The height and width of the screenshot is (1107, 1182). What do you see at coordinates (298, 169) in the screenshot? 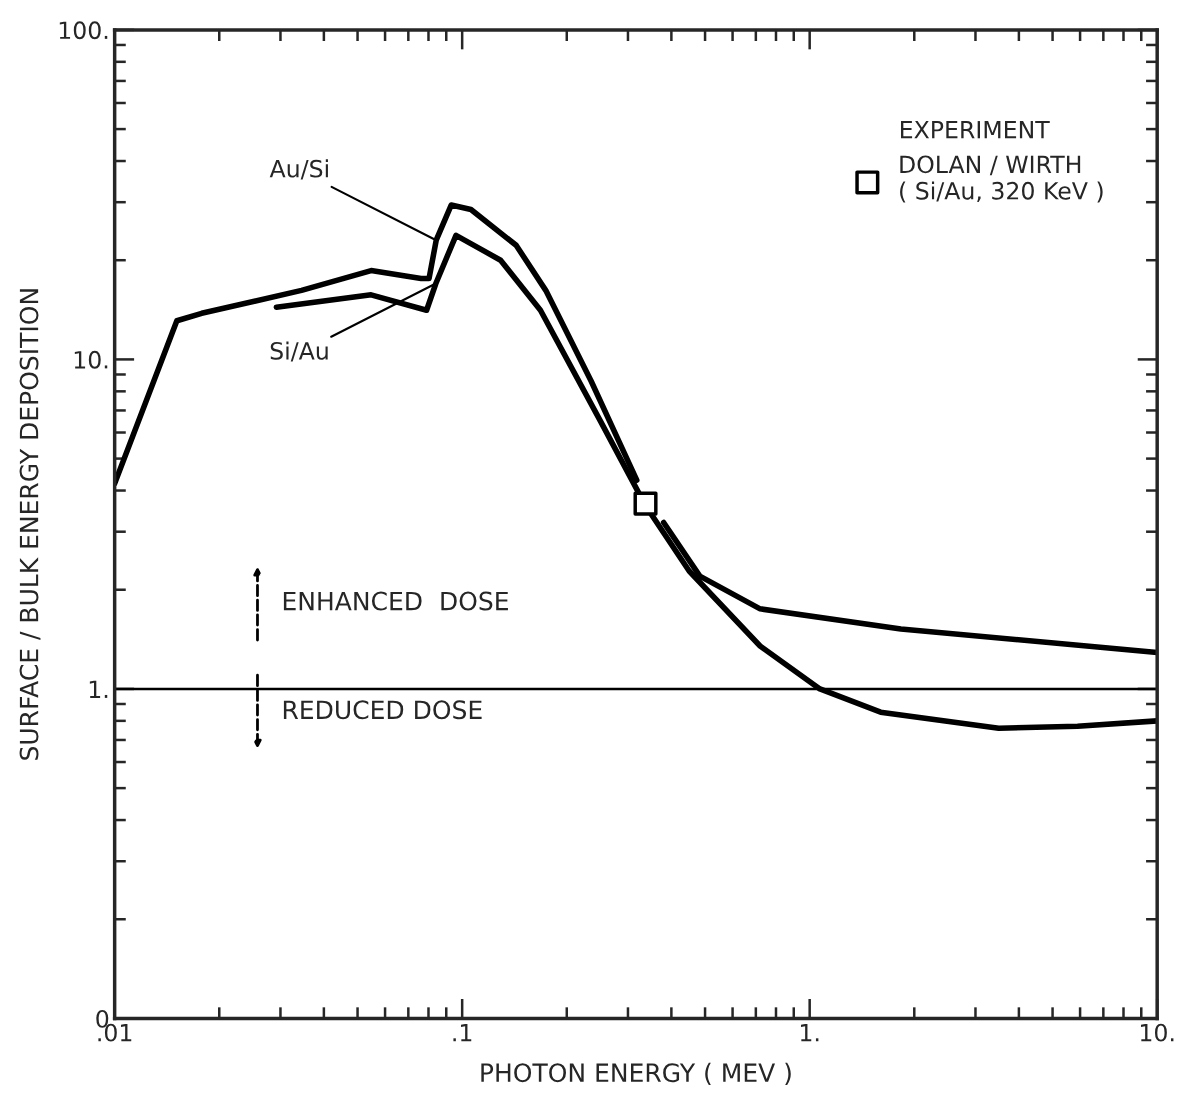
I see `text: Au/Si` at bounding box center [298, 169].